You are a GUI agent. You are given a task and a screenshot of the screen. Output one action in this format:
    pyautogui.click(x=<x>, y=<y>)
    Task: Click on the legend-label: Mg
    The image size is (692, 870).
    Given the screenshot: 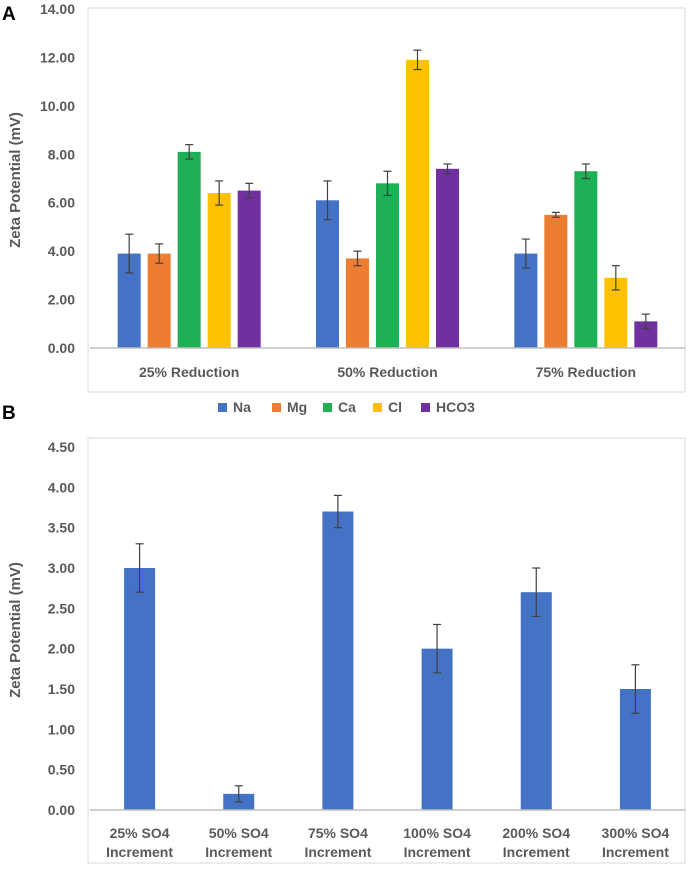 What is the action you would take?
    pyautogui.click(x=297, y=407)
    